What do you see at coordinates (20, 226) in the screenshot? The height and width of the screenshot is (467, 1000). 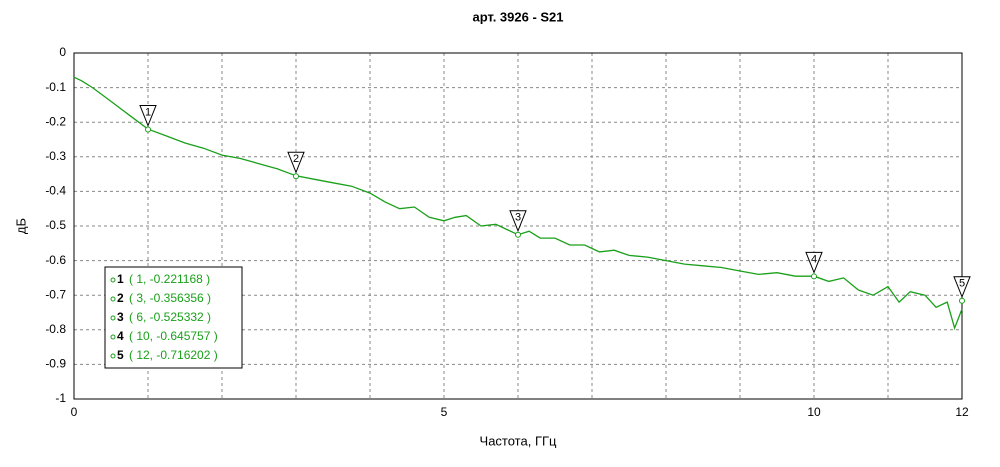 I see `y-axis-label: дБ` at bounding box center [20, 226].